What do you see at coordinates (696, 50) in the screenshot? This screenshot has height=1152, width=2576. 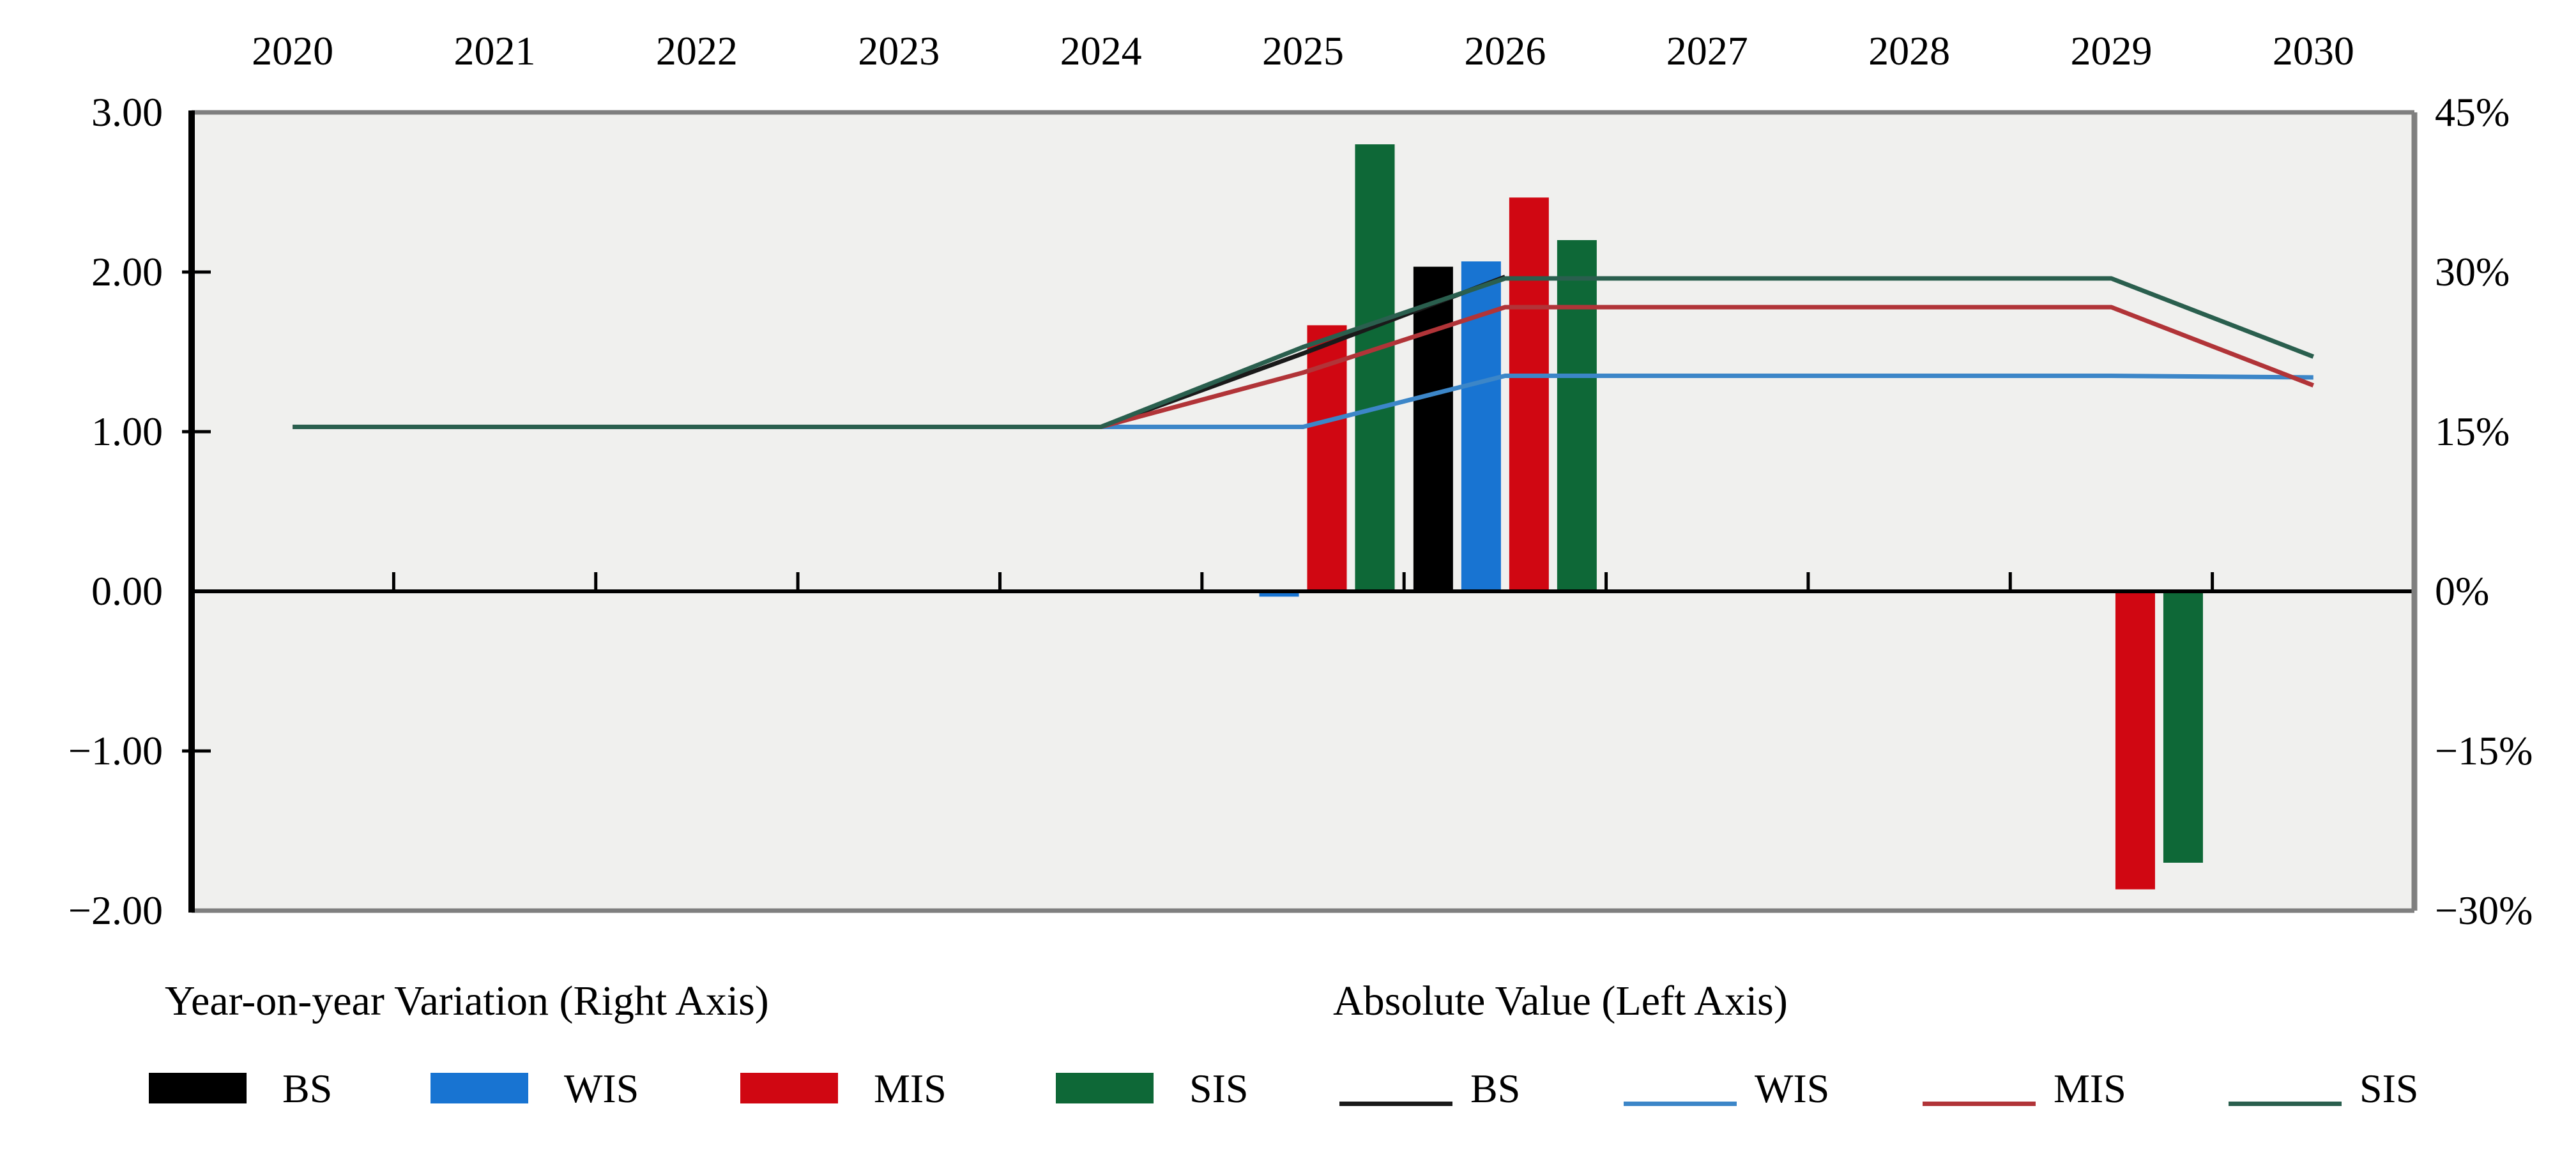 I see `x-axis-label-2022: 2022` at bounding box center [696, 50].